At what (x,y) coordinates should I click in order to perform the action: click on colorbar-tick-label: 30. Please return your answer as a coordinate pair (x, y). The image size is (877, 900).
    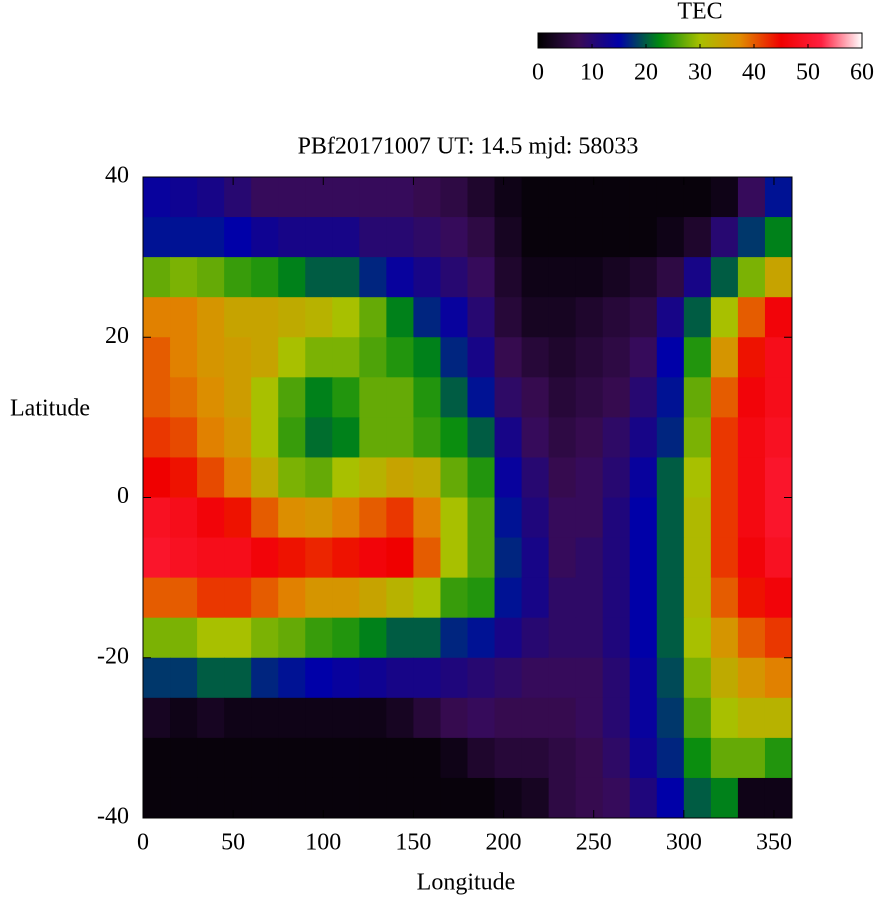
    Looking at the image, I should click on (700, 73).